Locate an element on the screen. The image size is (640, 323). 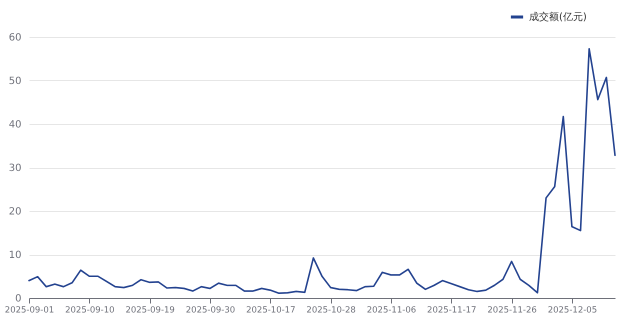
y-tick-label: 50 is located at coordinates (15, 81).